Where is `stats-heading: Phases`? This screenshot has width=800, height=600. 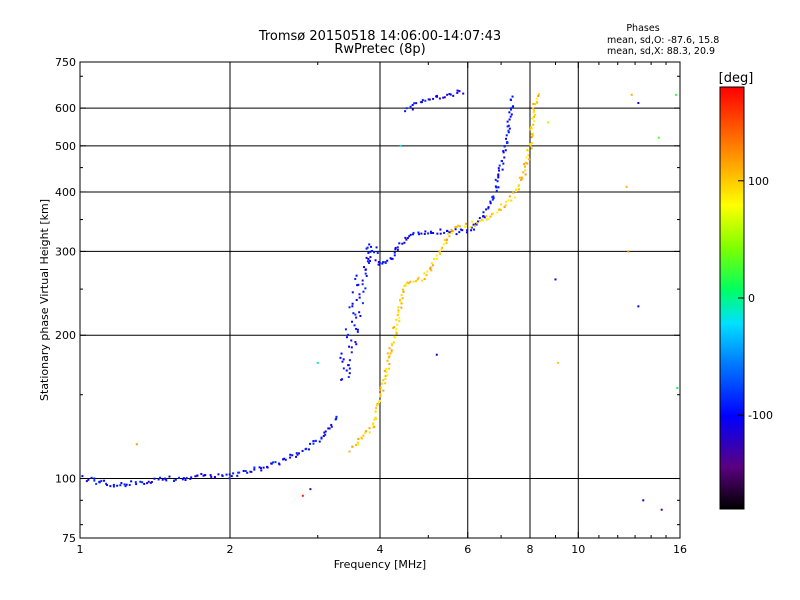
stats-heading: Phases is located at coordinates (642, 28).